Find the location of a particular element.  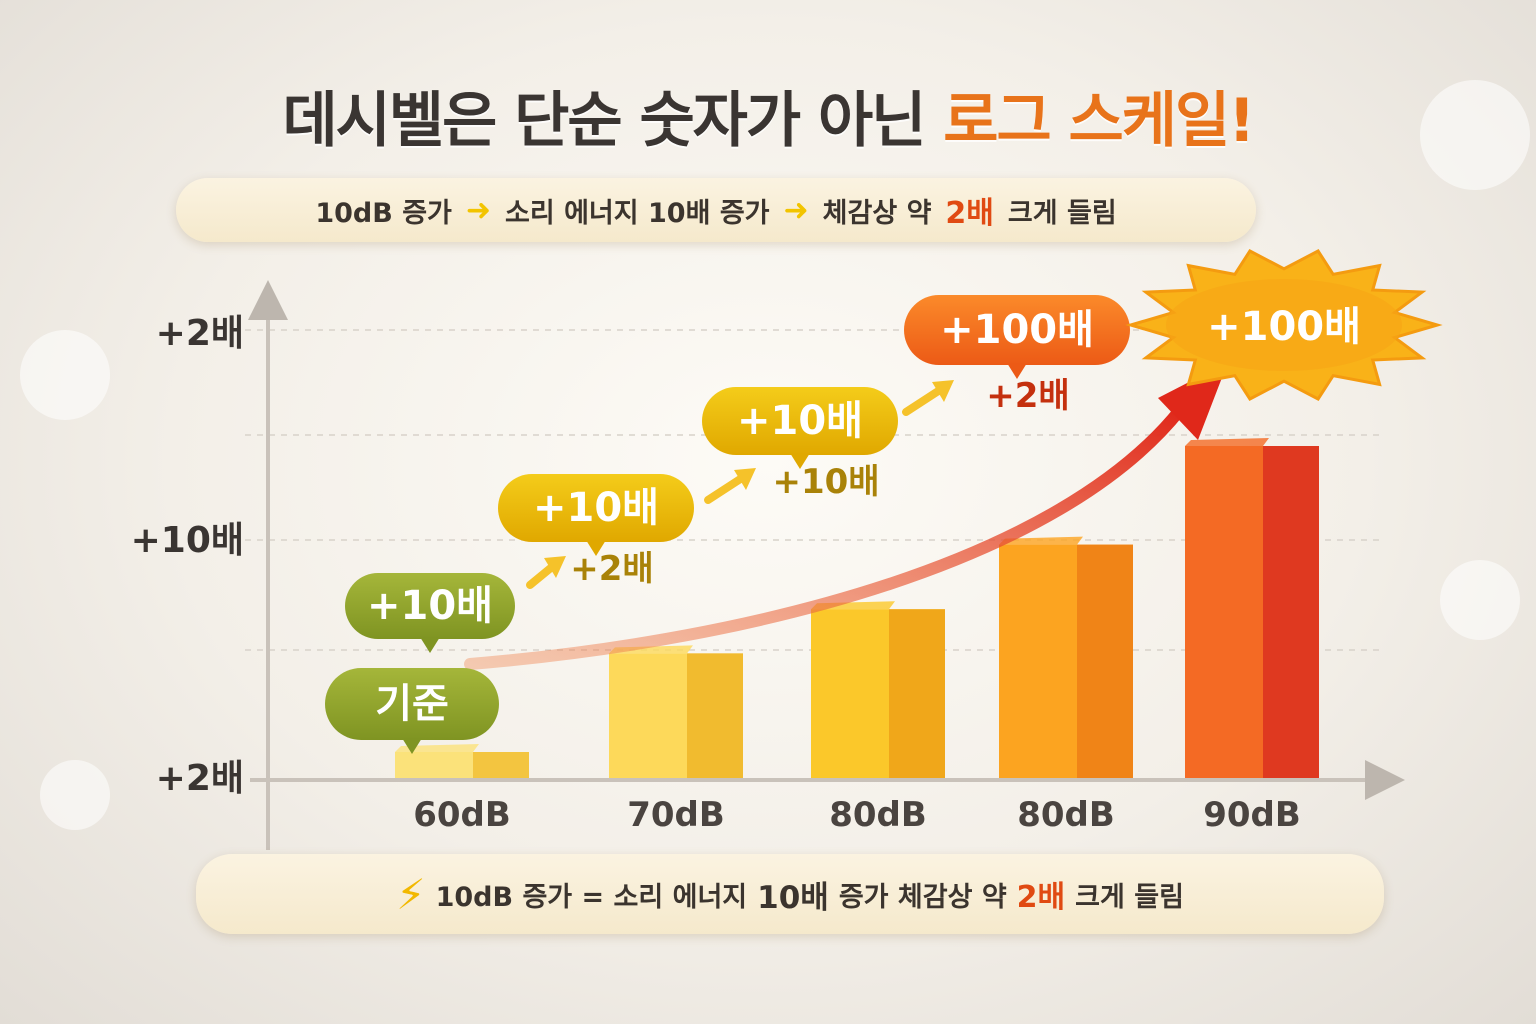

x-tick-label: 90dB is located at coordinates (1252, 815).